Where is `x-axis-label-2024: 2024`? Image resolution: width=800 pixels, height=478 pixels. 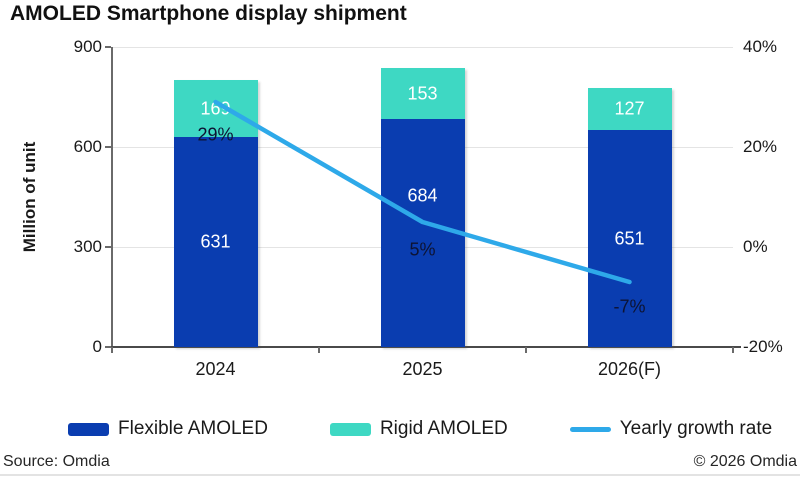
x-axis-label-2024: 2024 is located at coordinates (215, 369).